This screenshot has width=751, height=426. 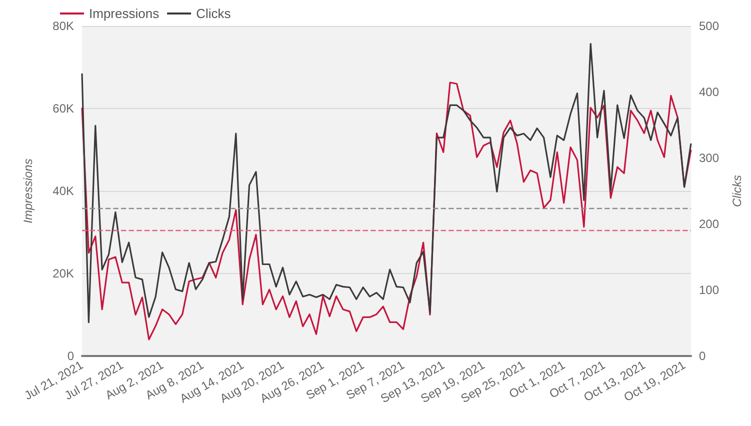 What do you see at coordinates (709, 92) in the screenshot?
I see `y2-tick-label: 400` at bounding box center [709, 92].